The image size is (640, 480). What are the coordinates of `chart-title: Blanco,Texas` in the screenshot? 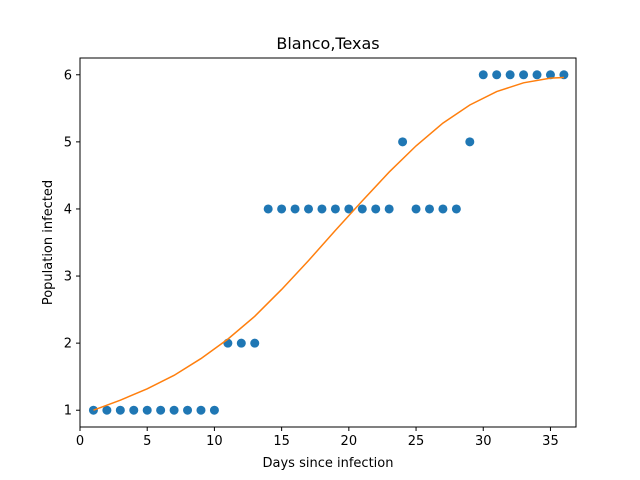 It's located at (327, 43).